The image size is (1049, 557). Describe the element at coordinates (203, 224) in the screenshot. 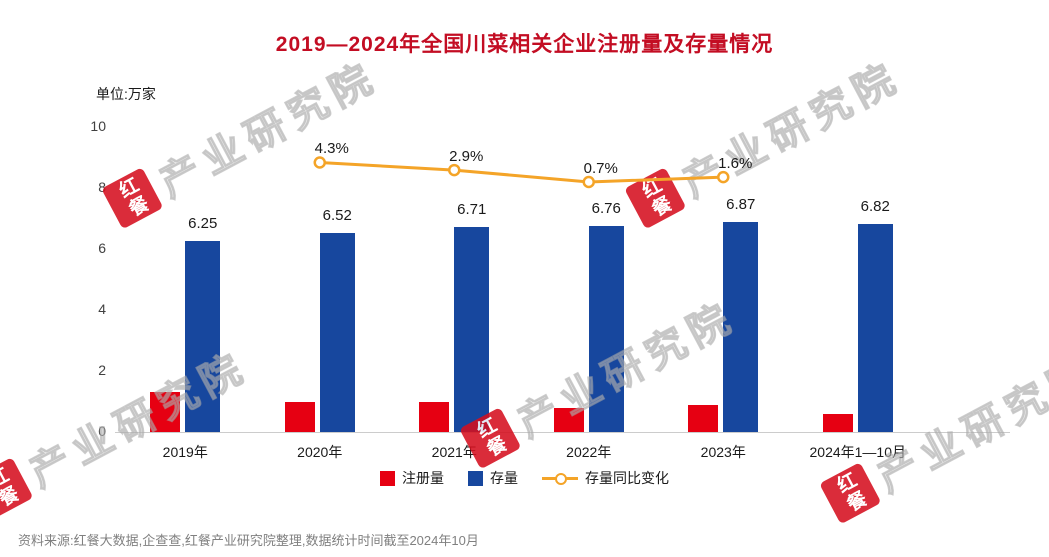

I see `stock-value-label: 6.25` at that location.